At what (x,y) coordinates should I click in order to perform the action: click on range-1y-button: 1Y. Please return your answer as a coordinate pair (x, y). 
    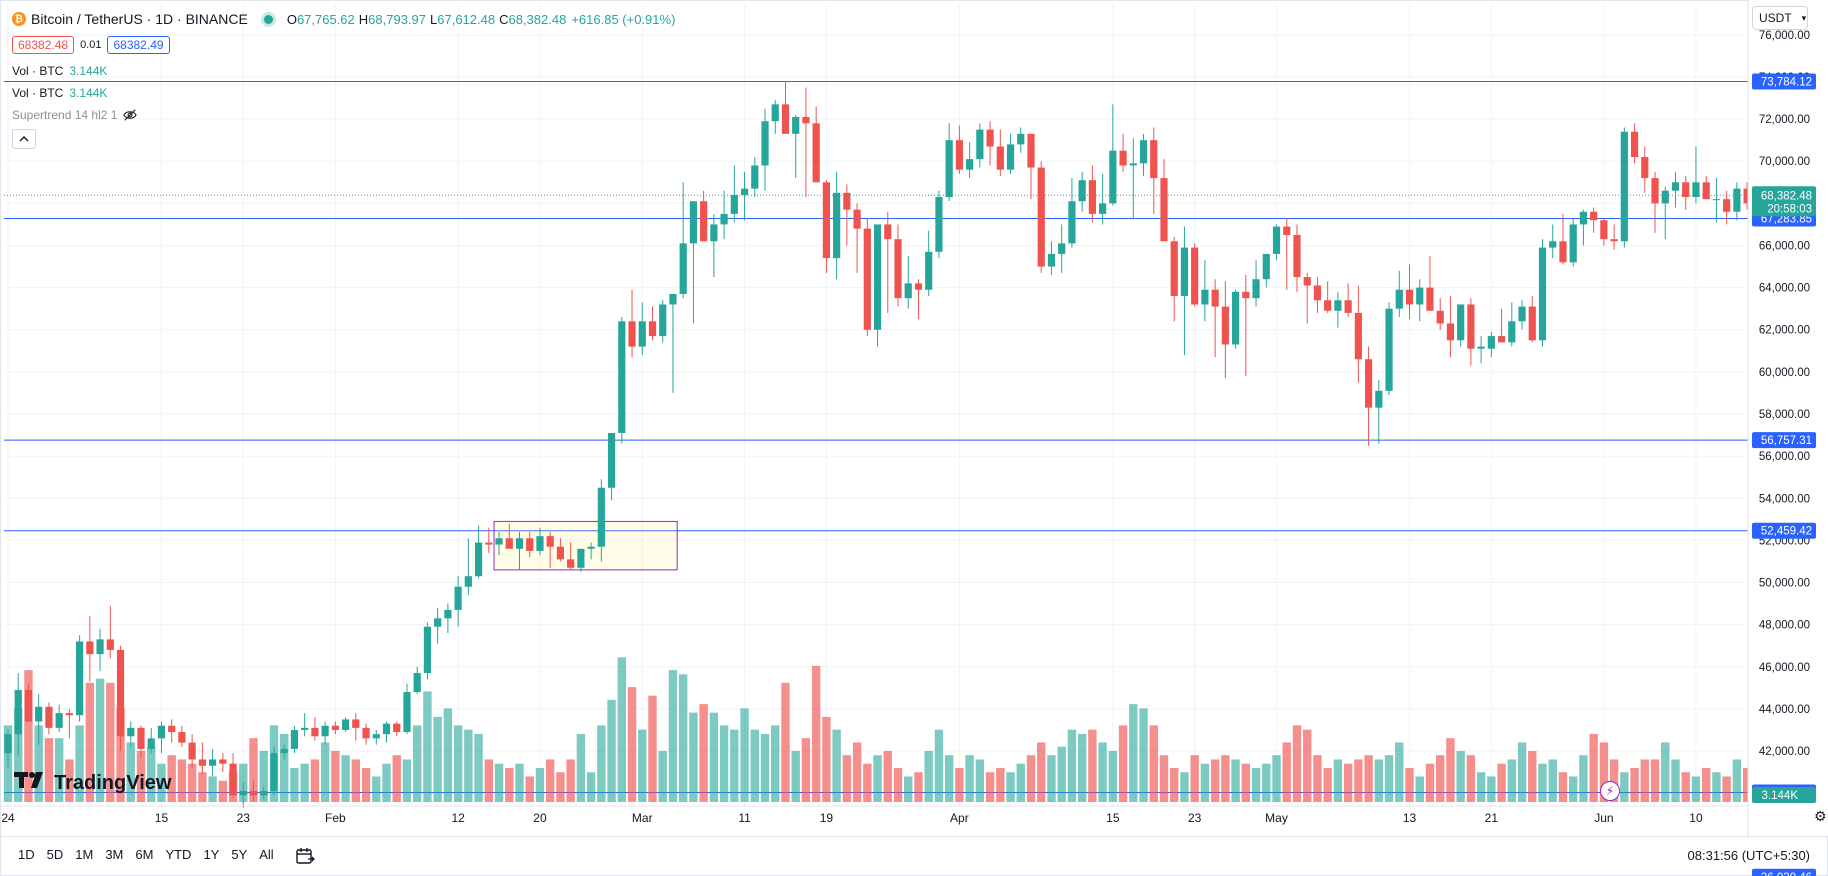
    Looking at the image, I should click on (211, 854).